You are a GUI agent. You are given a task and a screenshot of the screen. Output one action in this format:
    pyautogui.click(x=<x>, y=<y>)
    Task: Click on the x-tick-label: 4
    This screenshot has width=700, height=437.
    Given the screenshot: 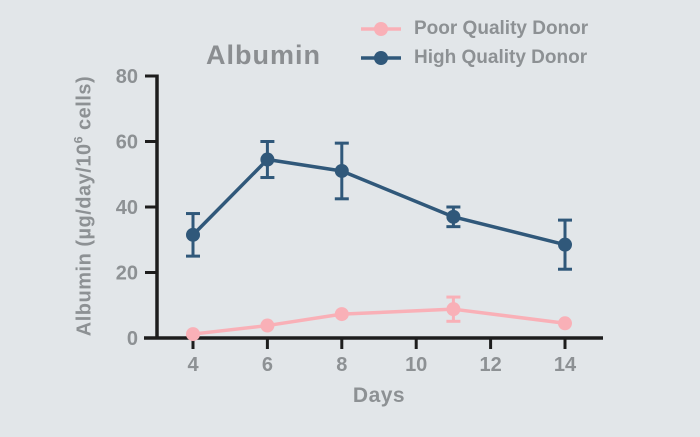 What is the action you would take?
    pyautogui.click(x=193, y=365)
    